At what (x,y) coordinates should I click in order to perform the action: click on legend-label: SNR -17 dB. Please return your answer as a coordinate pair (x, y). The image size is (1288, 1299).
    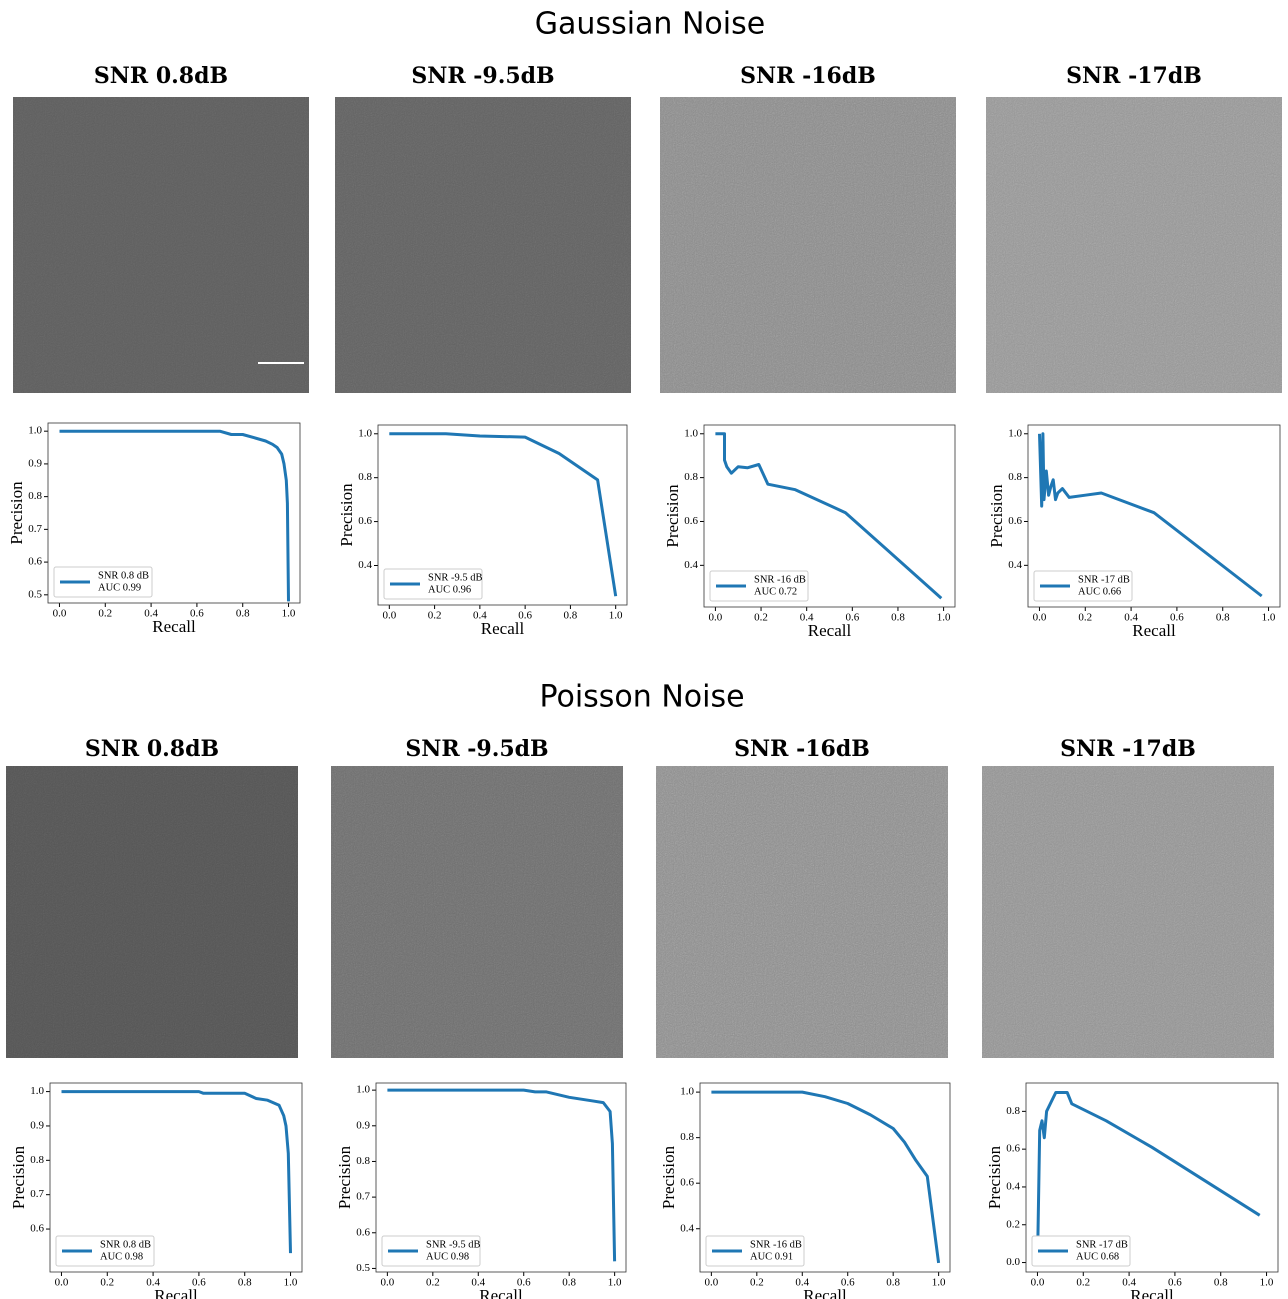
    Looking at the image, I should click on (1104, 579).